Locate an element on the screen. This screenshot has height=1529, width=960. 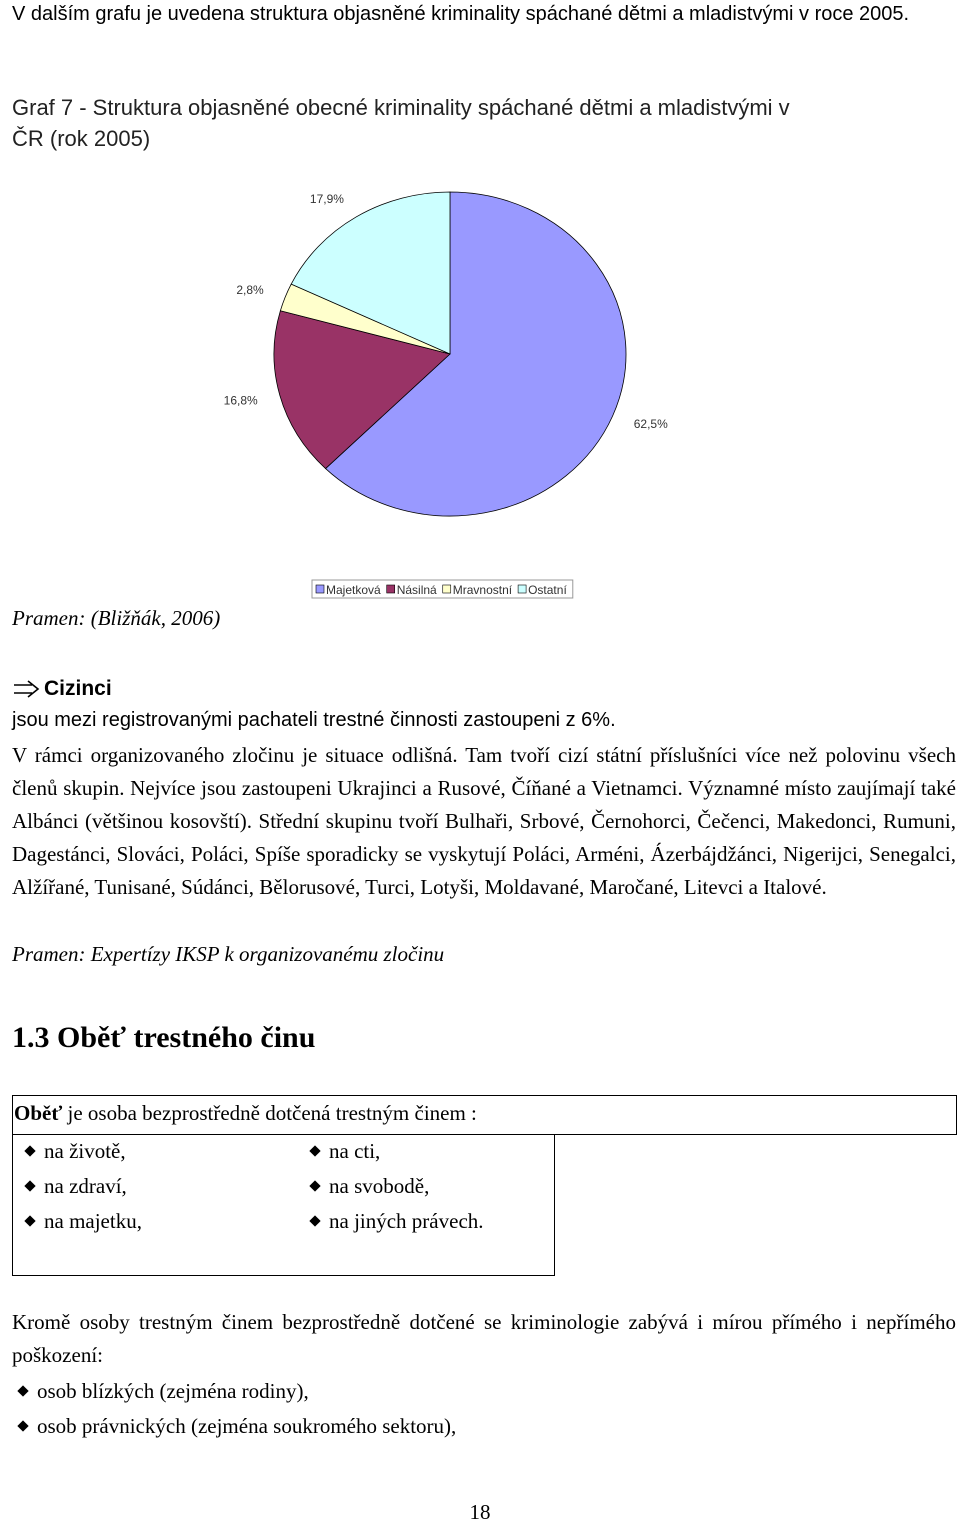
heading: 1.3 Oběť trestného činu is located at coordinates (164, 1037).